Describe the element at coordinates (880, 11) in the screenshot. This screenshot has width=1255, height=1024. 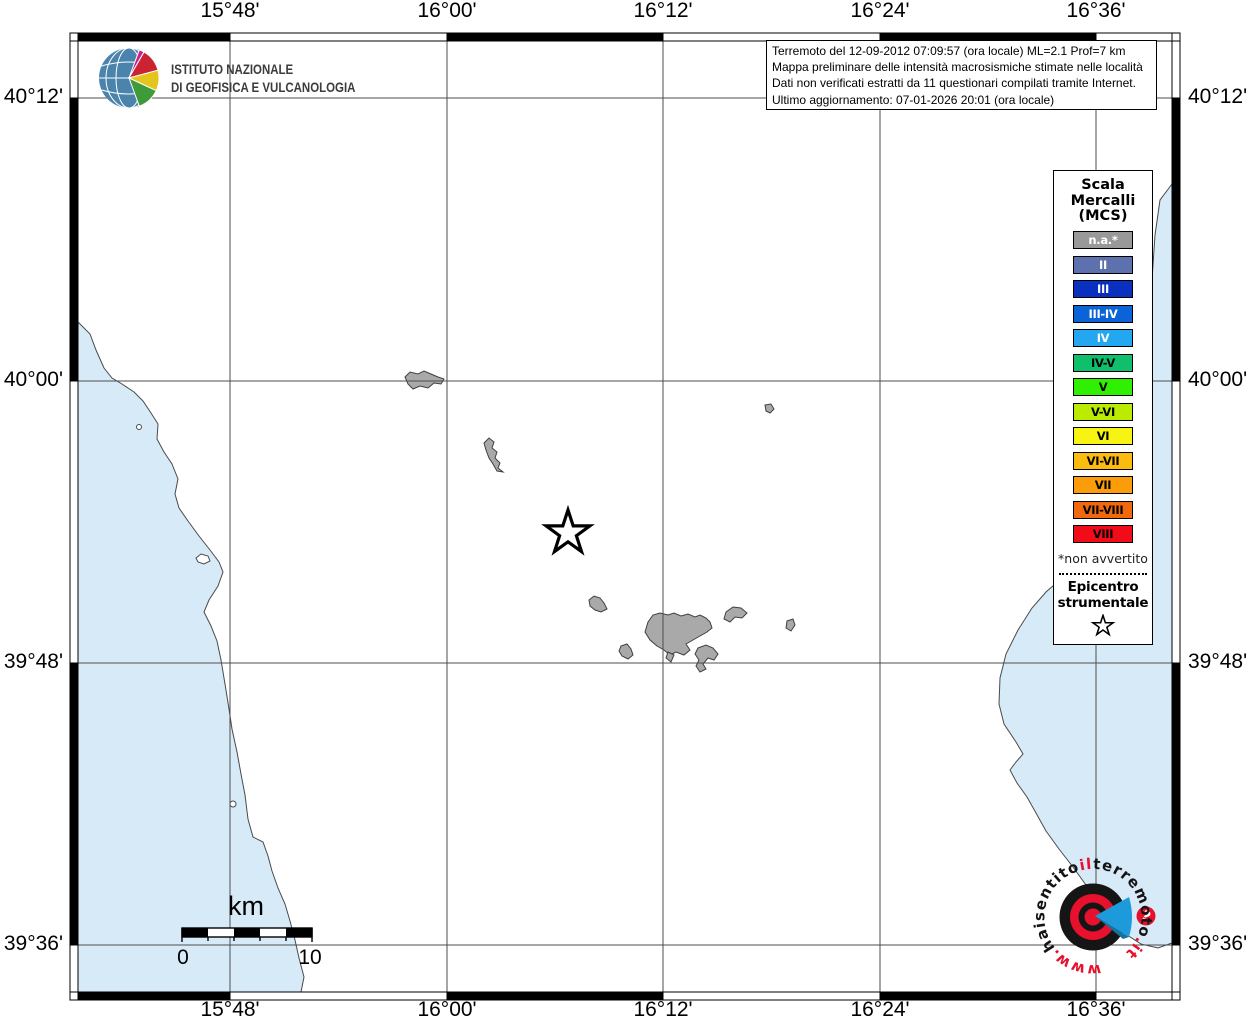
I see `axis-label-top: 16°24'` at that location.